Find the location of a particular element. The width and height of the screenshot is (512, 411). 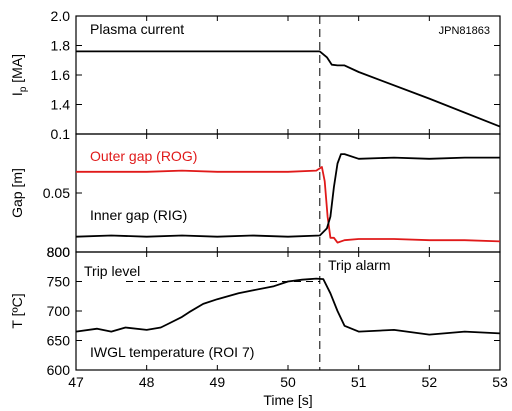

y-axis-label-ip: Ip [MA] is located at coordinates (19, 75).